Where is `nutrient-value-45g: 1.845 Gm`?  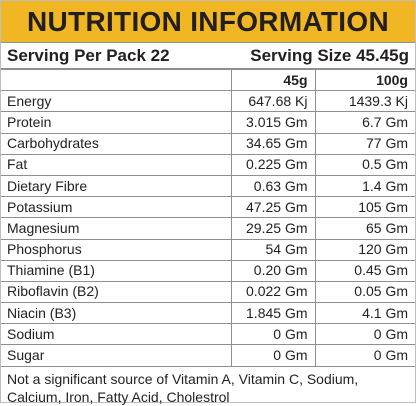
nutrient-value-45g: 1.845 Gm is located at coordinates (273, 313).